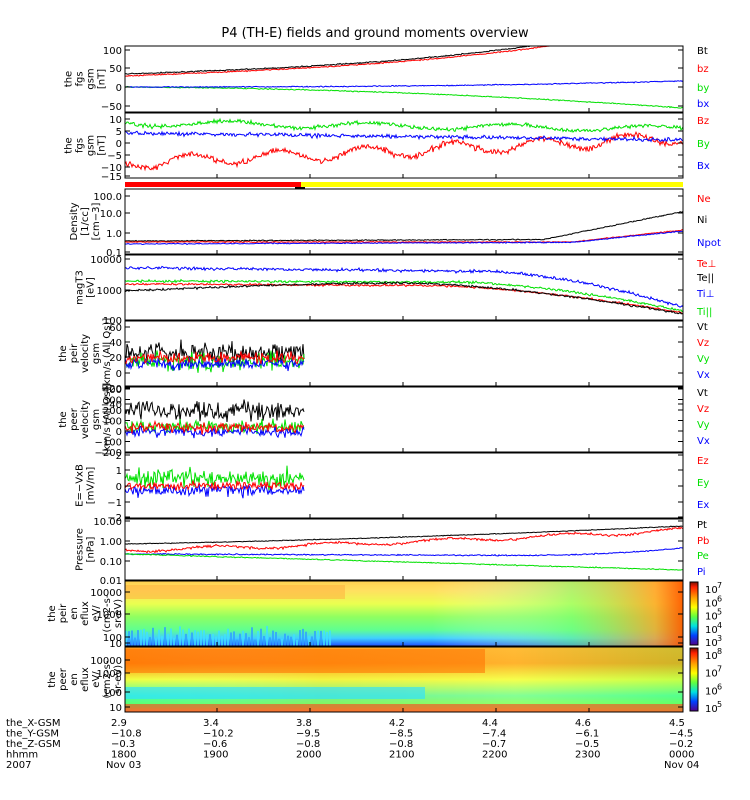 The width and height of the screenshot is (750, 800). Describe the element at coordinates (80, 485) in the screenshot. I see `y-axis-label: E=−VxB` at that location.